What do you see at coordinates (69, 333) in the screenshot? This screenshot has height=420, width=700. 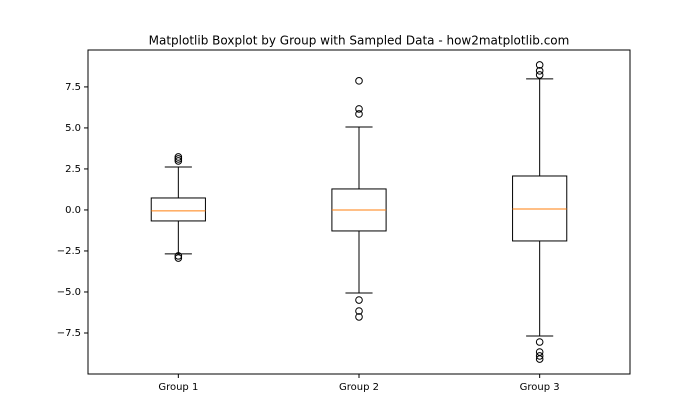 I see `y-tick-label: −7.5` at bounding box center [69, 333].